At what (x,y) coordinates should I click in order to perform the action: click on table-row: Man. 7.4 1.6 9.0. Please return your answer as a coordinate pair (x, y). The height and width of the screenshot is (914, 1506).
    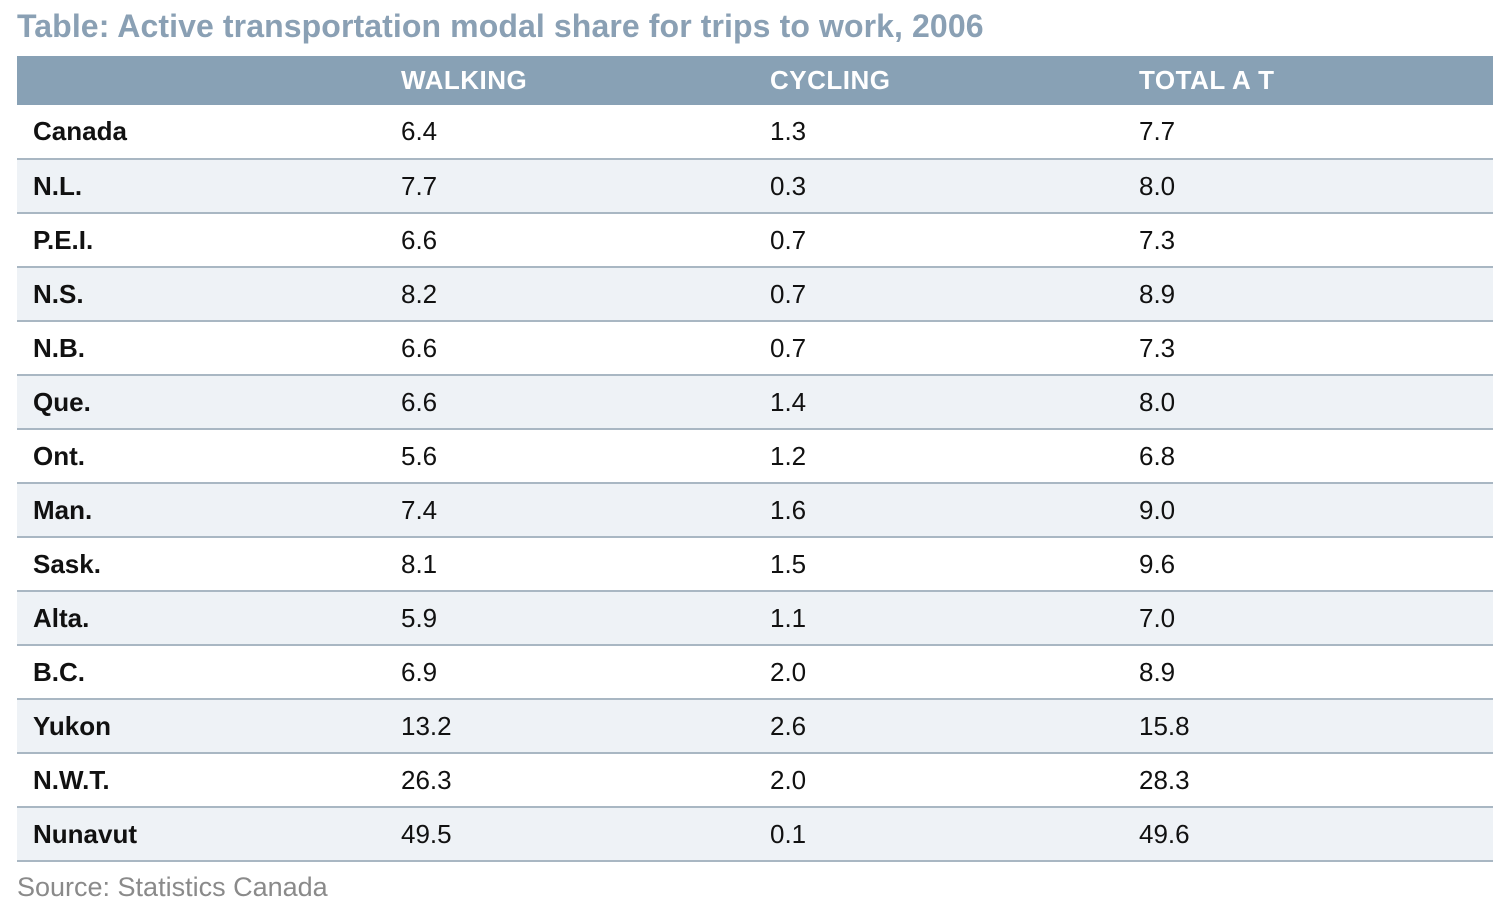
    Looking at the image, I should click on (755, 510).